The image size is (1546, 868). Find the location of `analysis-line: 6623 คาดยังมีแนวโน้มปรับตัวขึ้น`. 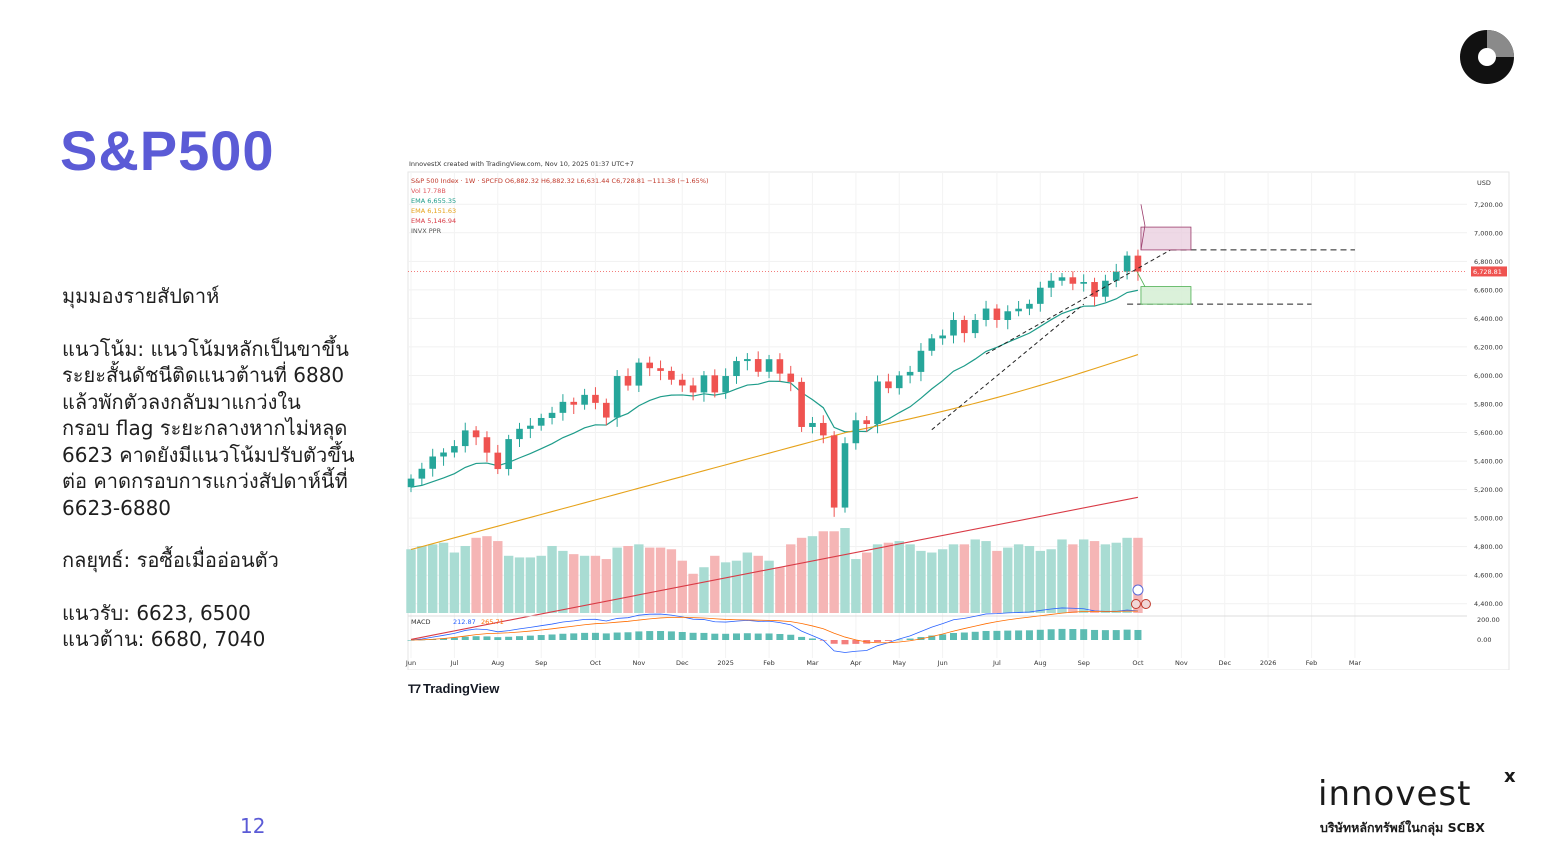

analysis-line: 6623 คาดยังมีแนวโน้มปรับตัวขึ้น is located at coordinates (208, 454).